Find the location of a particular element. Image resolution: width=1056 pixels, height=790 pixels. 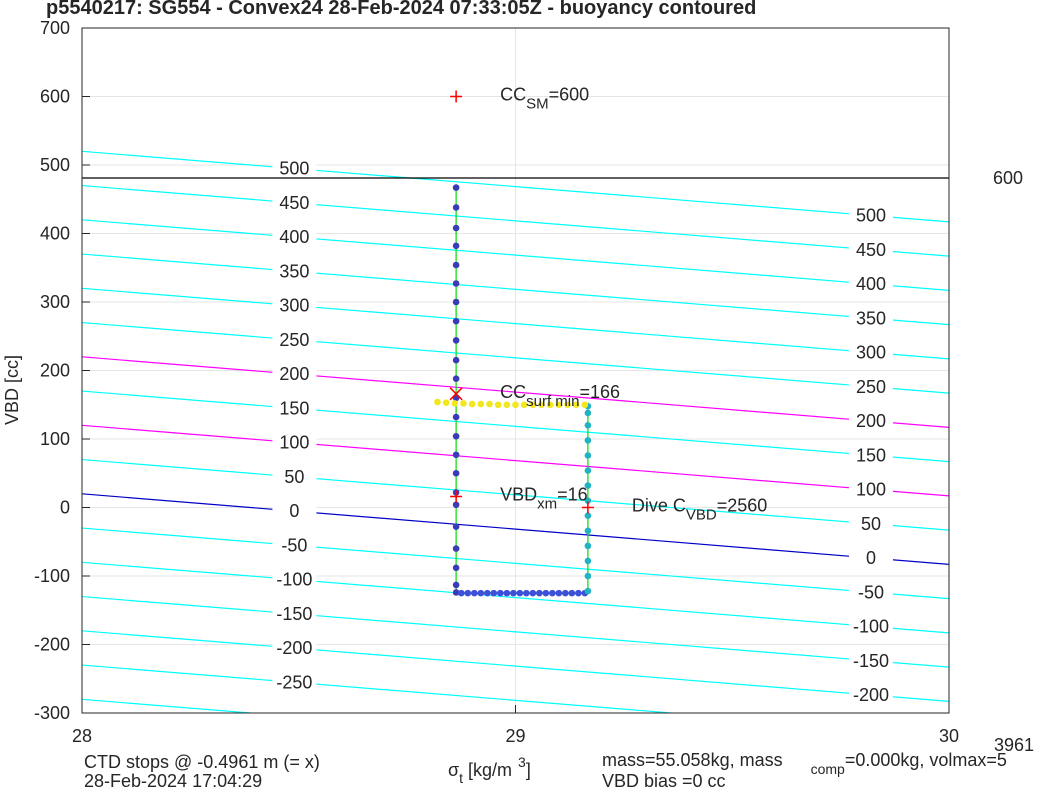

contour-label: -100 is located at coordinates (871, 627).